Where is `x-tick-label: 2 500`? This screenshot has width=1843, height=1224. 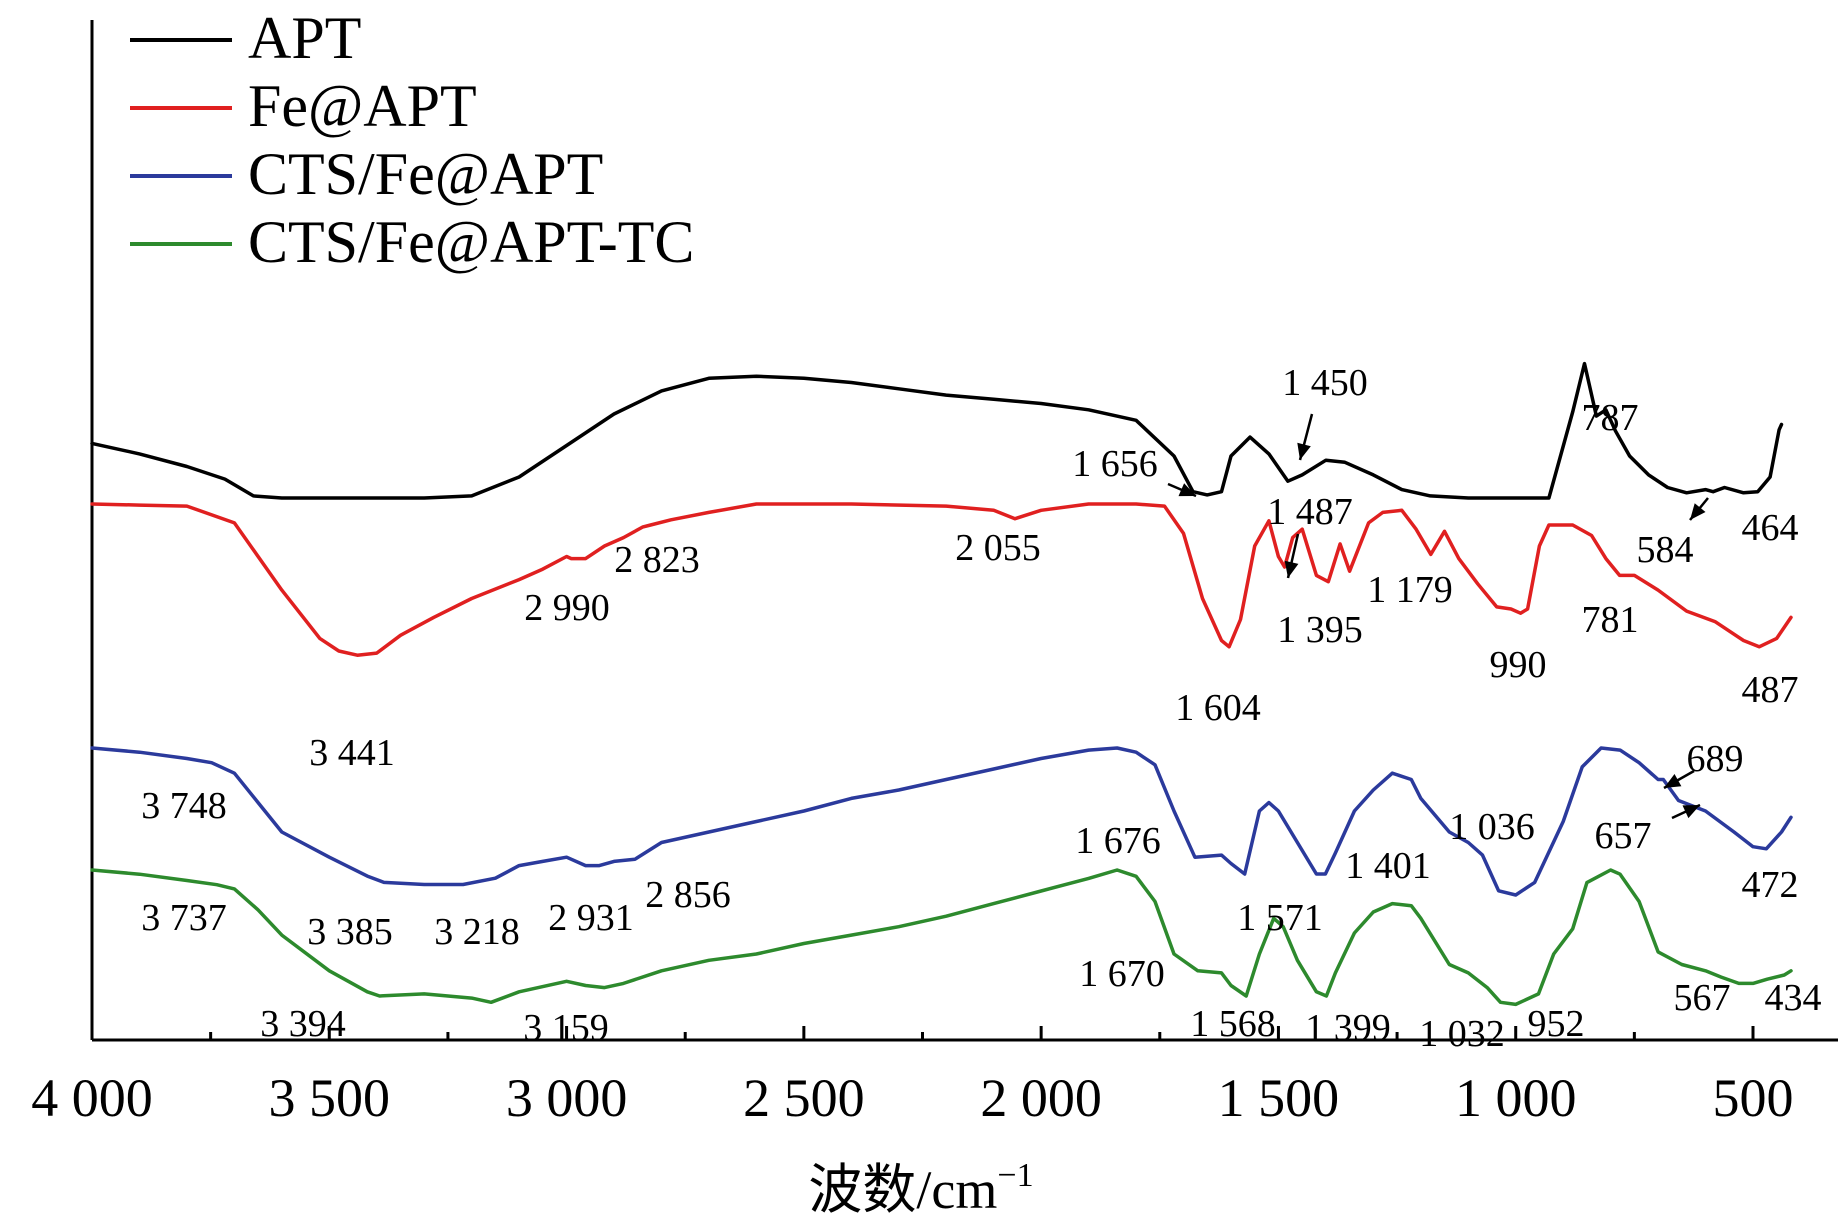 x-tick-label: 2 500 is located at coordinates (804, 1098).